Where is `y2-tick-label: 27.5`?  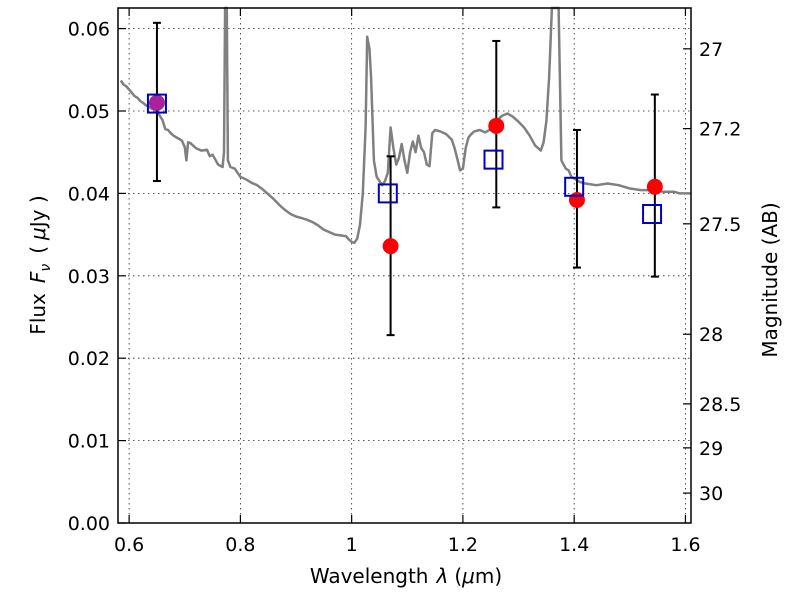
y2-tick-label: 27.5 is located at coordinates (720, 225).